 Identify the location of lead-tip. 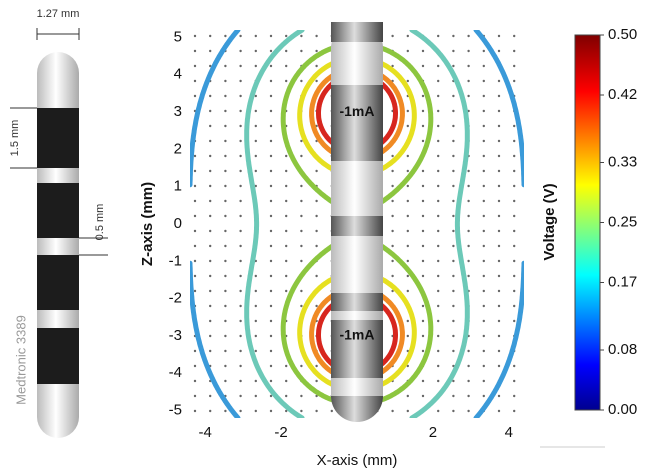
(357, 409).